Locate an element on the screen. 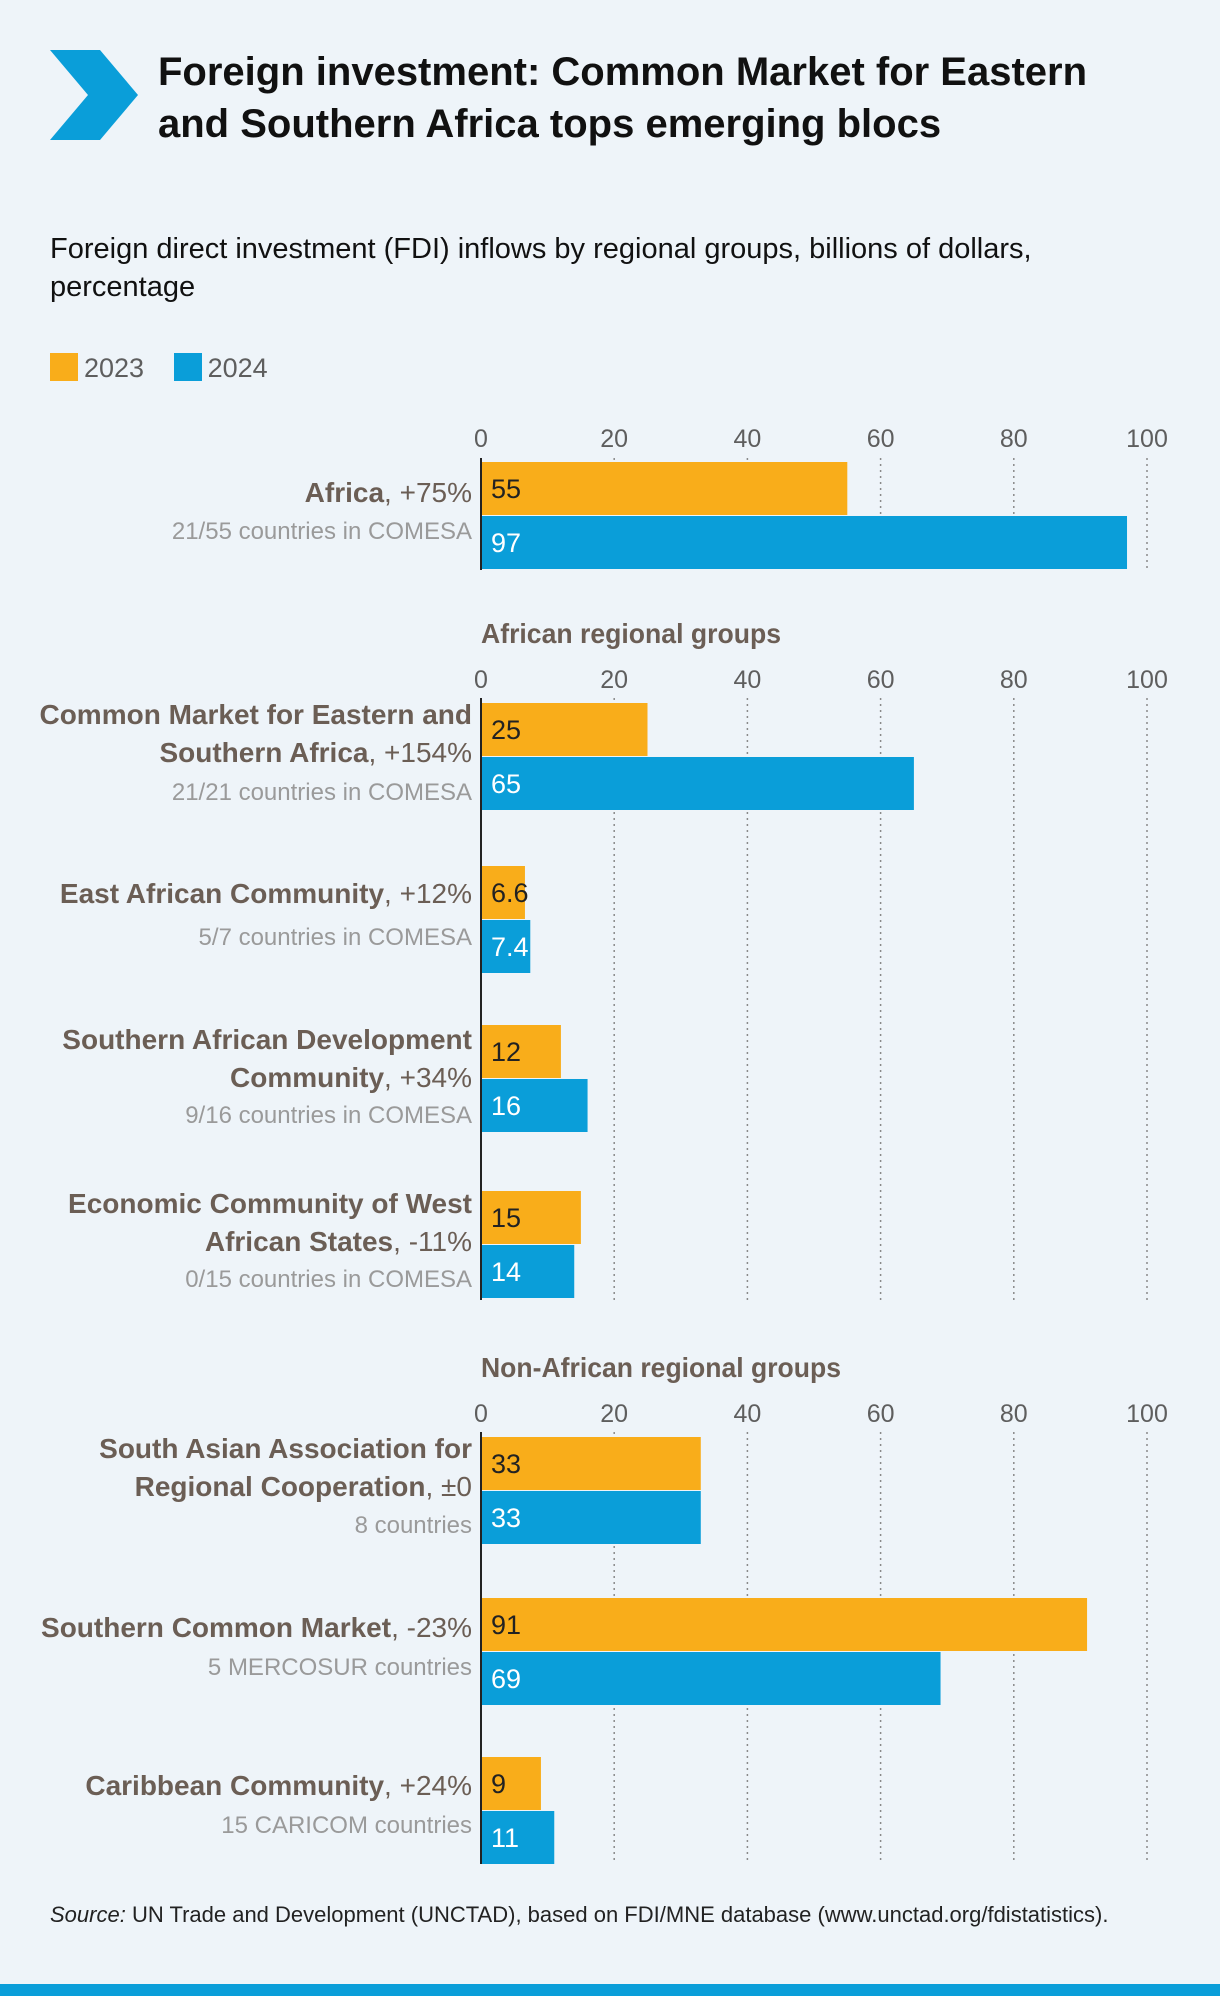  row-label: African States, -11% is located at coordinates (338, 1241).